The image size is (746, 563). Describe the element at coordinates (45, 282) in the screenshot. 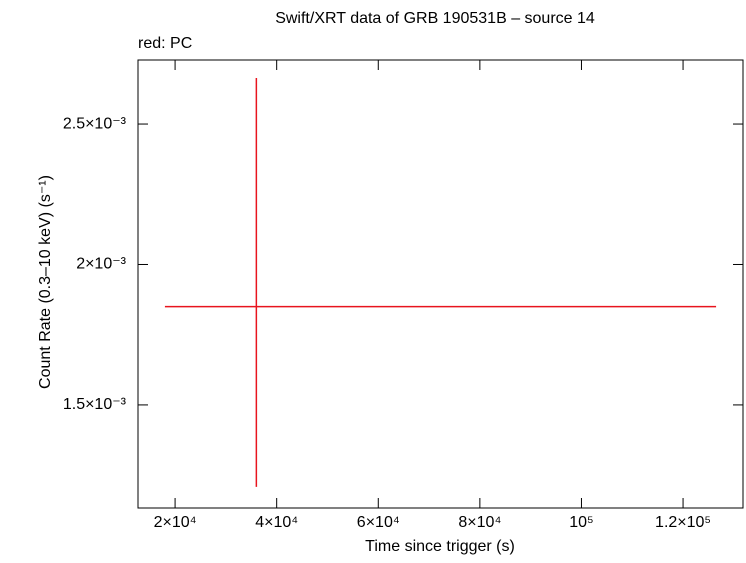

I see `y-axis-label: Count Rate (0.3–10 keV) (s⁻¹)` at that location.